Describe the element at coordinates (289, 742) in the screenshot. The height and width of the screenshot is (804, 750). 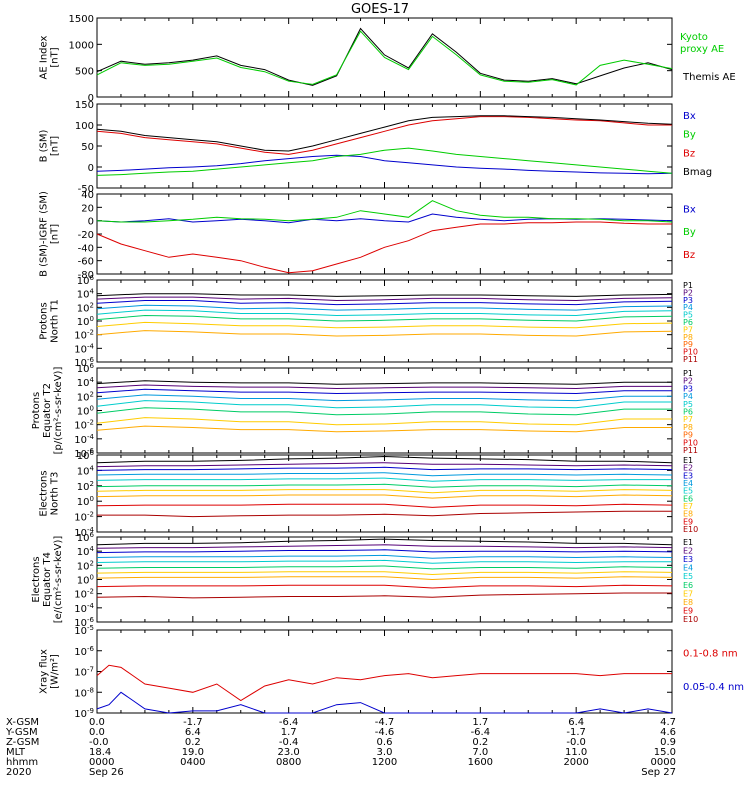
I see `x-axis-value: -0.4` at that location.